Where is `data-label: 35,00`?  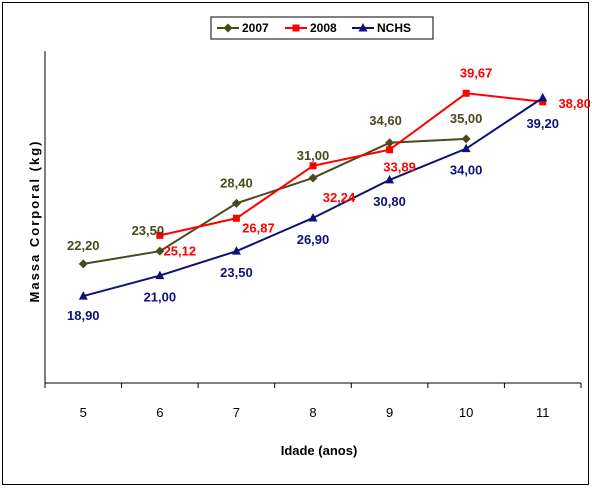 data-label: 35,00 is located at coordinates (466, 118).